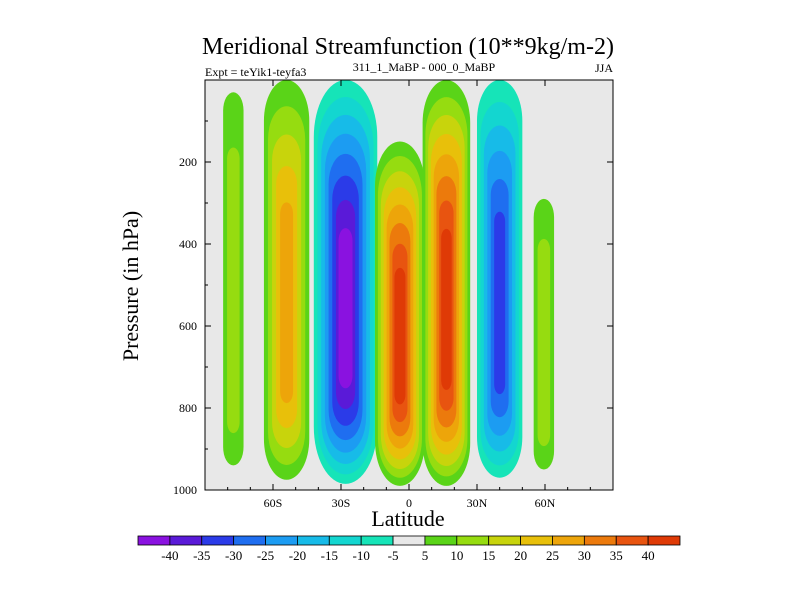 The height and width of the screenshot is (600, 800). I want to click on negative-cell-northern, so click(500, 279).